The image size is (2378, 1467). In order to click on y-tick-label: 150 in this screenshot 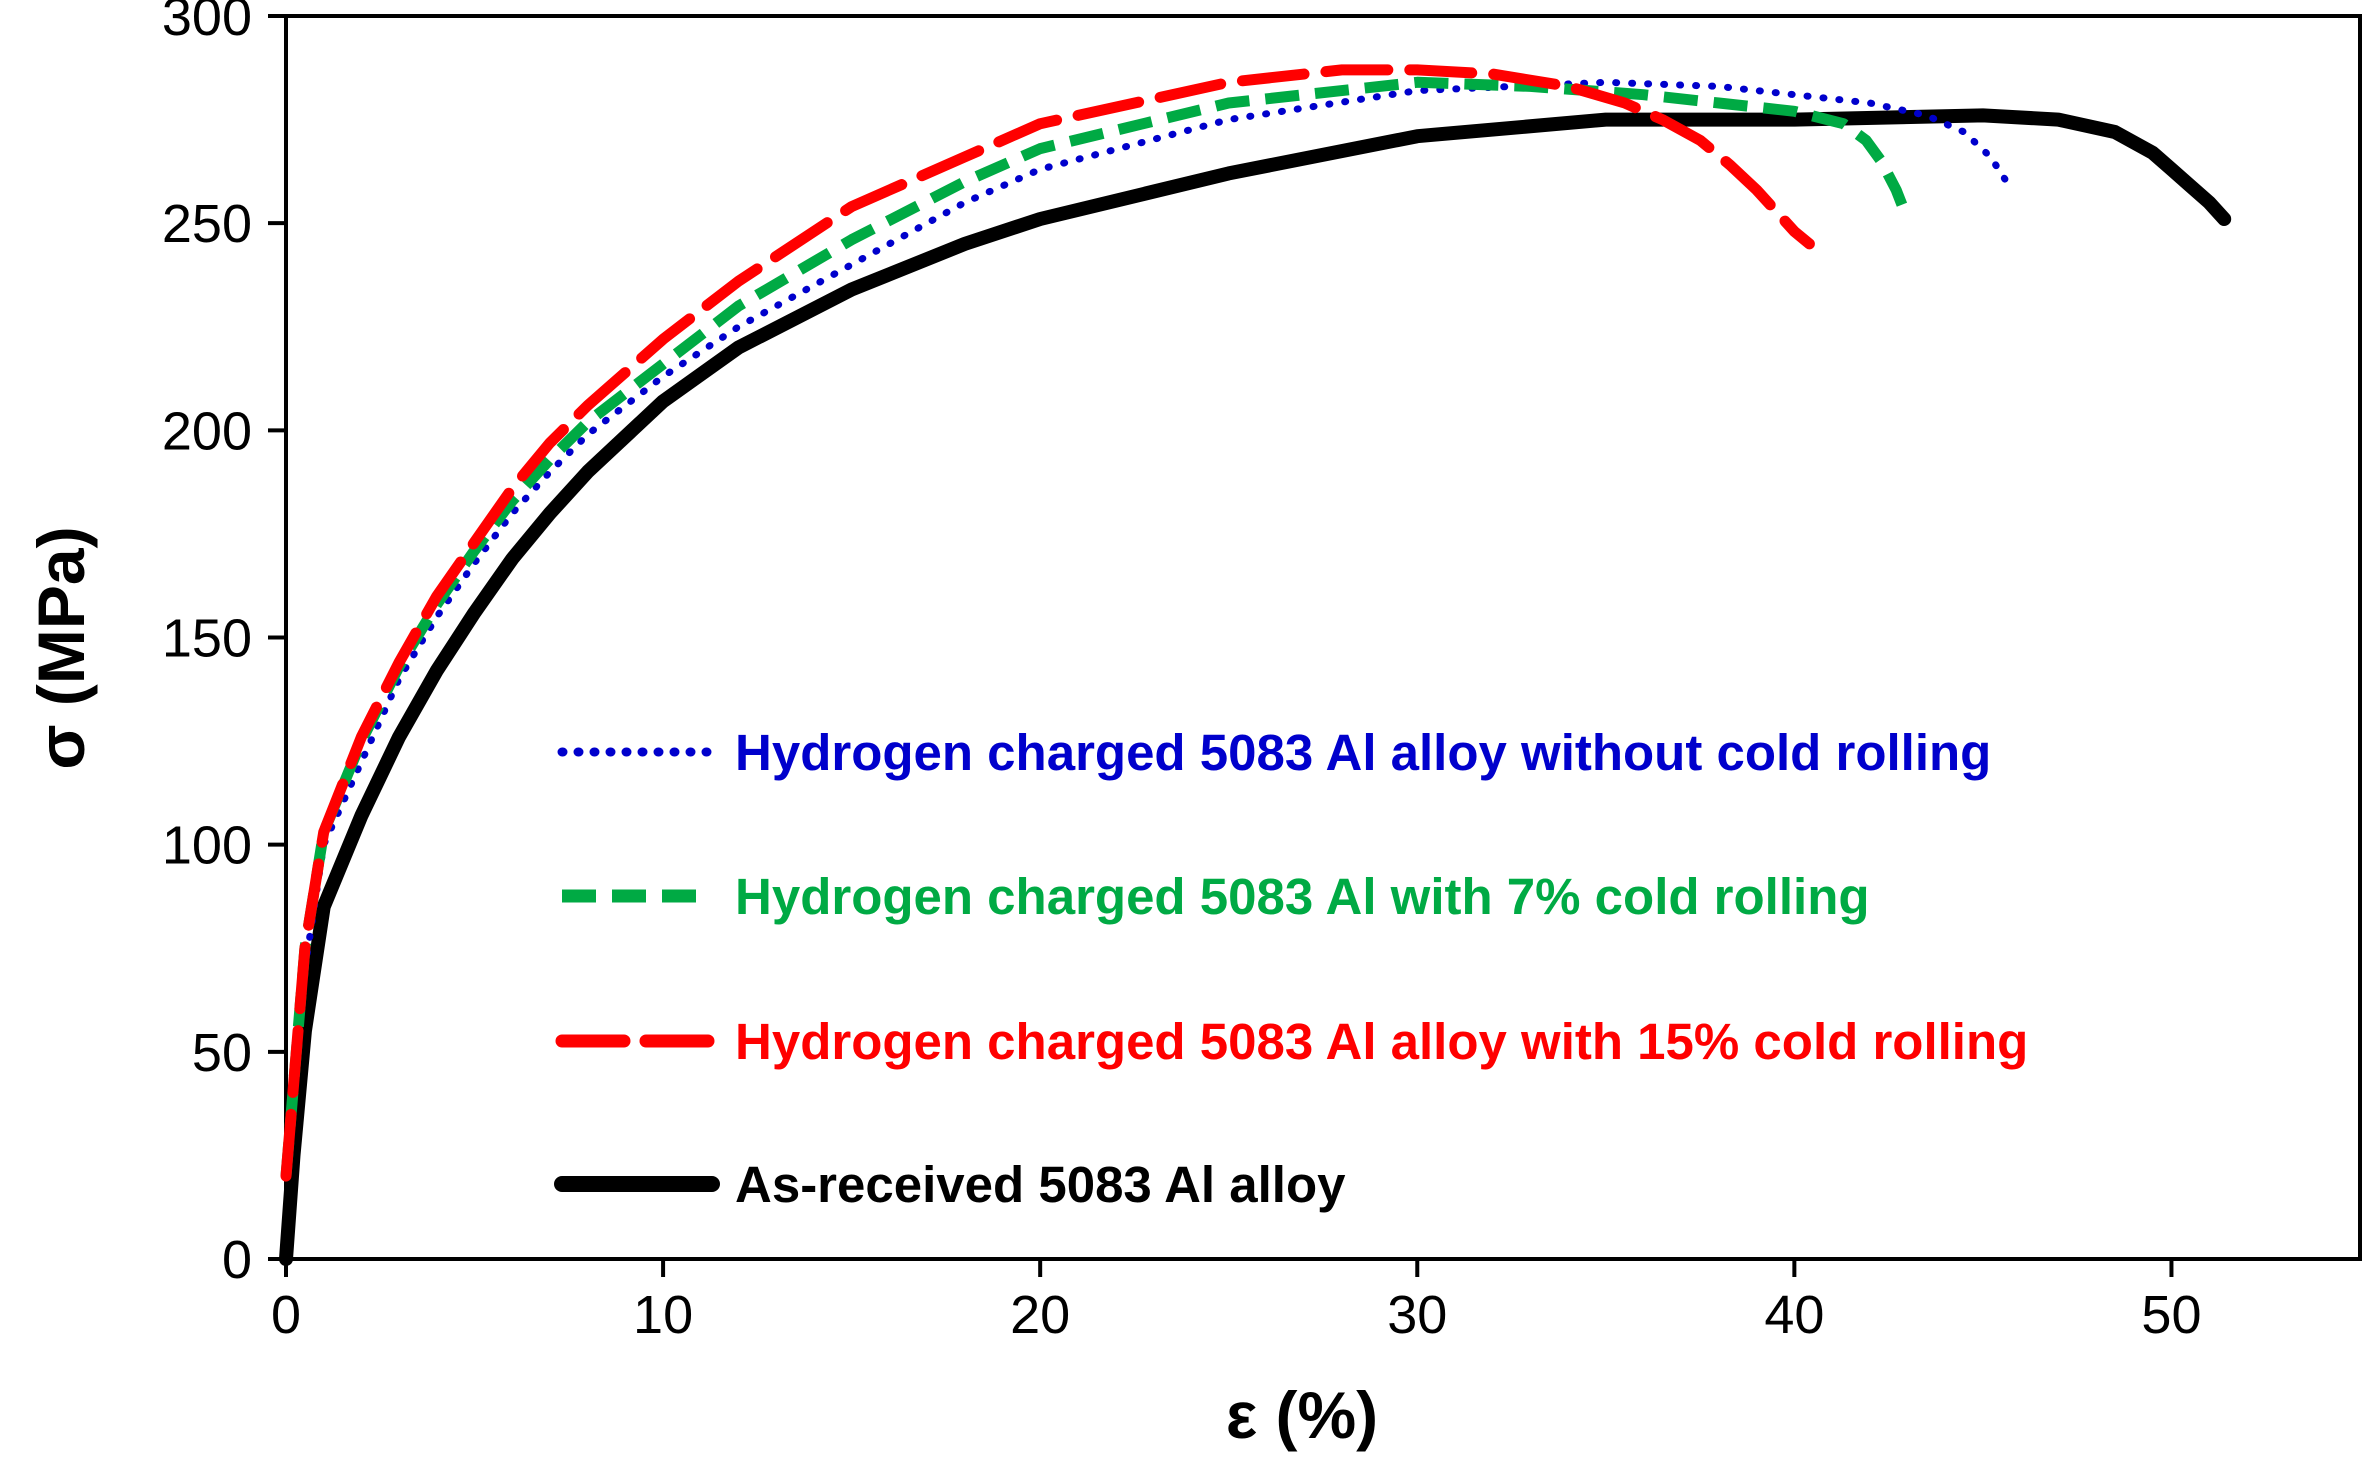, I will do `click(207, 639)`.